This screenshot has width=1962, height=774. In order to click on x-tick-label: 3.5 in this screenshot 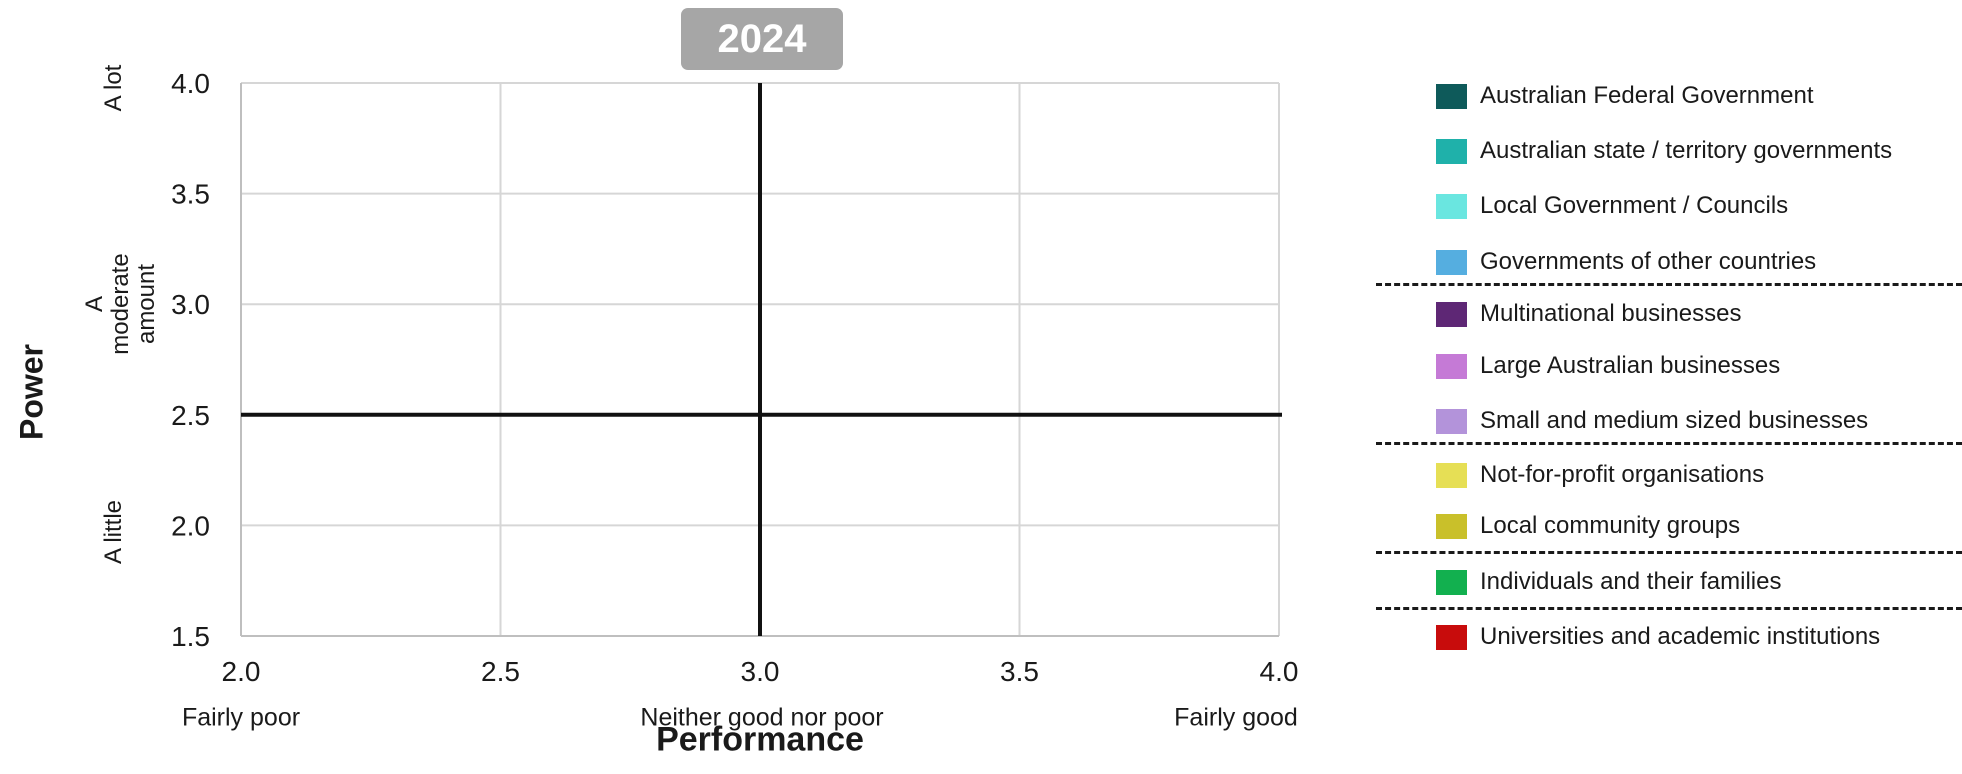, I will do `click(1019, 671)`.